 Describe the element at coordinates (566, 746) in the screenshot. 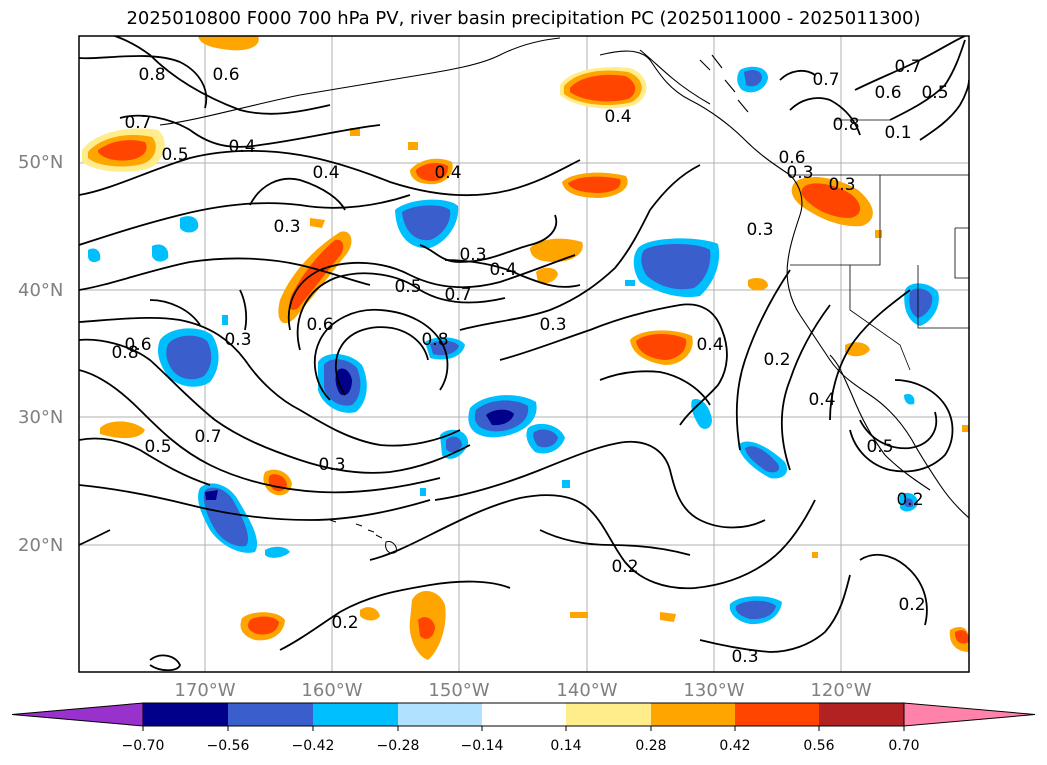

I see `colorbar-tick-label: 0.14` at that location.